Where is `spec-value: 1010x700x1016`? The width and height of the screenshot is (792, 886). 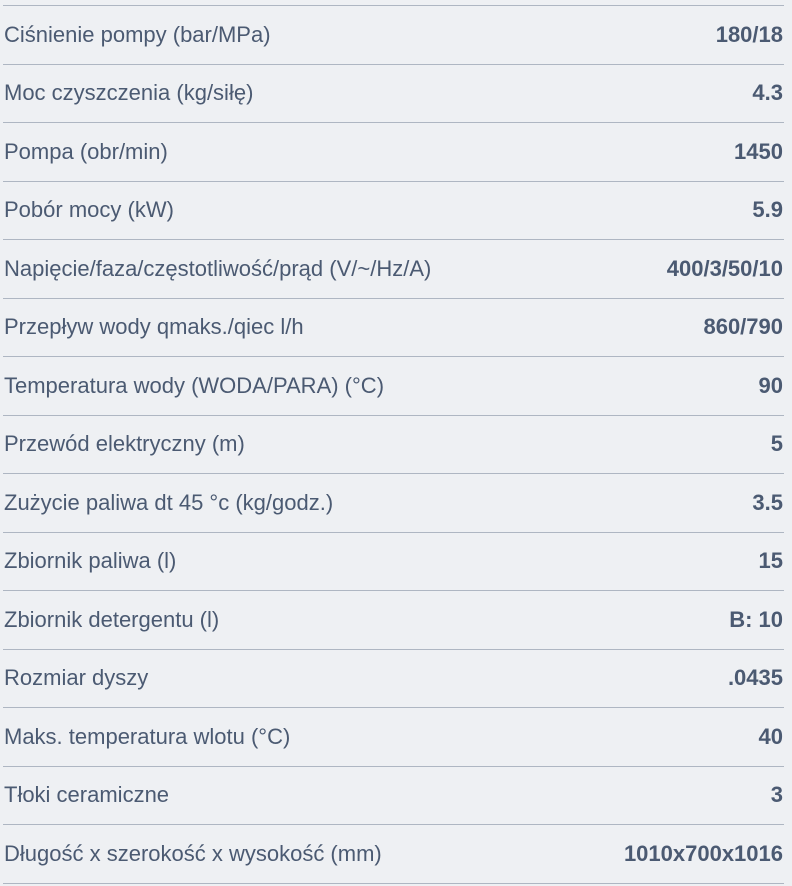
spec-value: 1010x700x1016 is located at coordinates (703, 853).